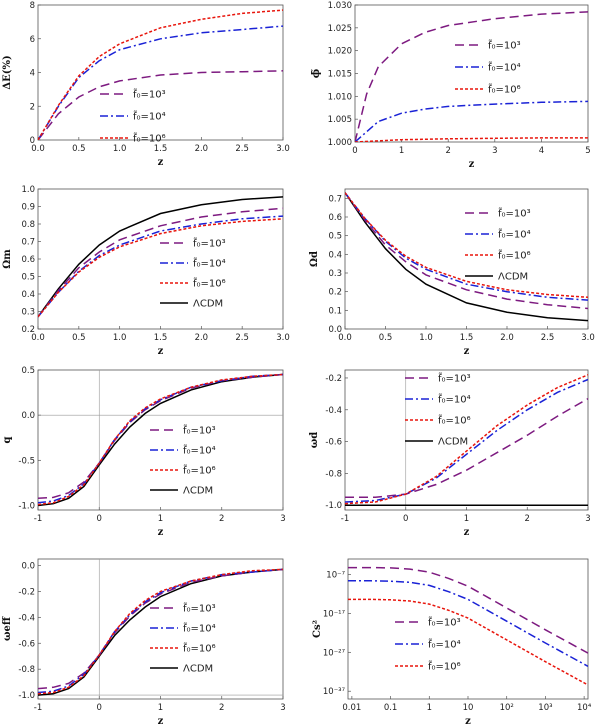 The width and height of the screenshot is (600, 727). What do you see at coordinates (335, 576) in the screenshot?
I see `y-tick-label: 10⁻⁷` at bounding box center [335, 576].